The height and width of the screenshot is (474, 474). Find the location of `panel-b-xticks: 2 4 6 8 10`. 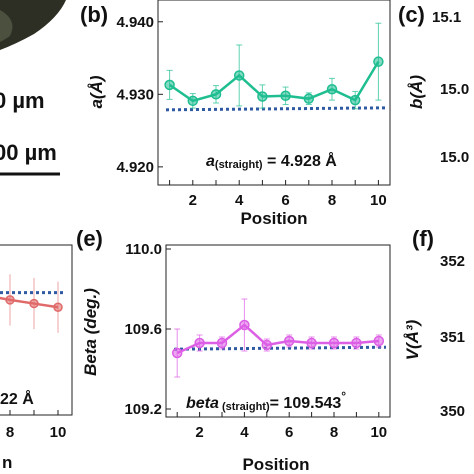

panel-b-xticks: 2 4 6 8 10 is located at coordinates (278, 194).